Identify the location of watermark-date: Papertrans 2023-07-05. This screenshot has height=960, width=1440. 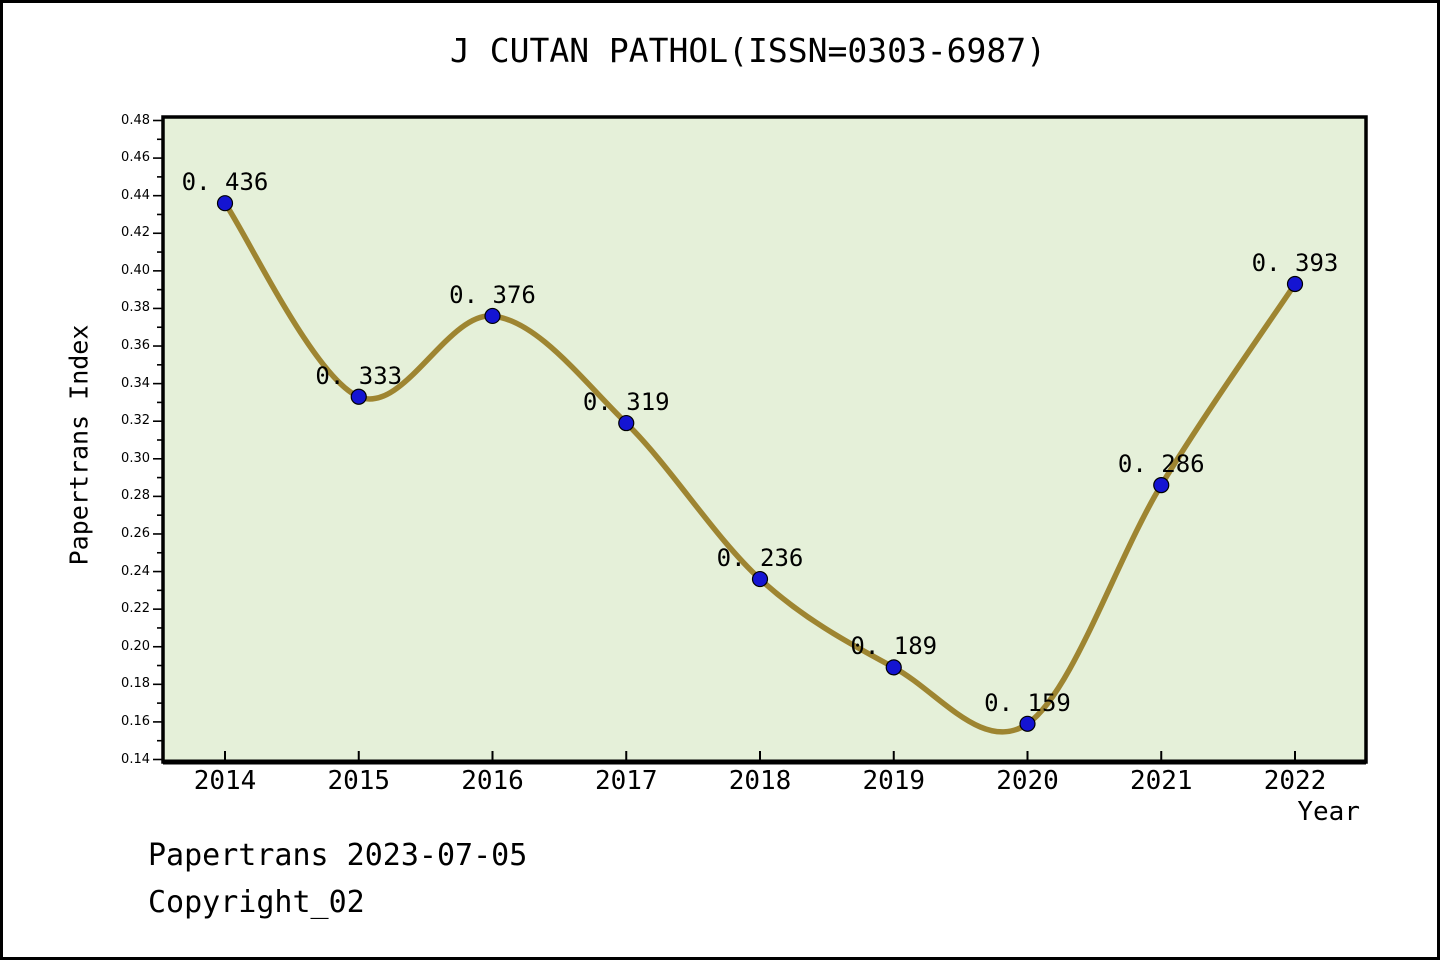
(338, 855).